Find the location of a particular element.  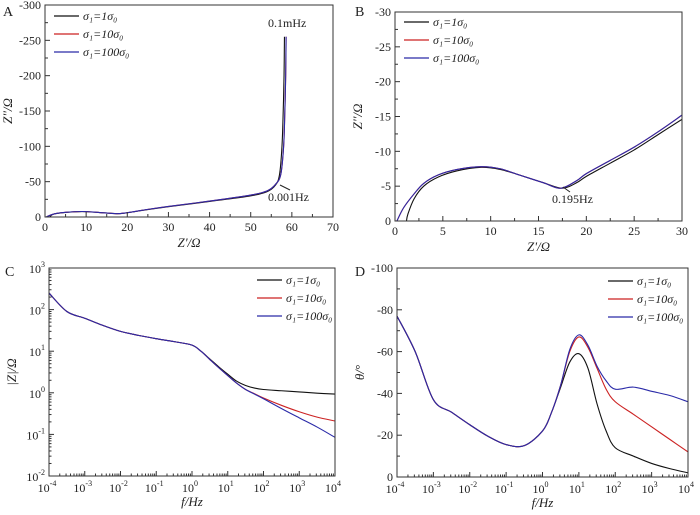

y-tick-label: -10 is located at coordinates (383, 151).